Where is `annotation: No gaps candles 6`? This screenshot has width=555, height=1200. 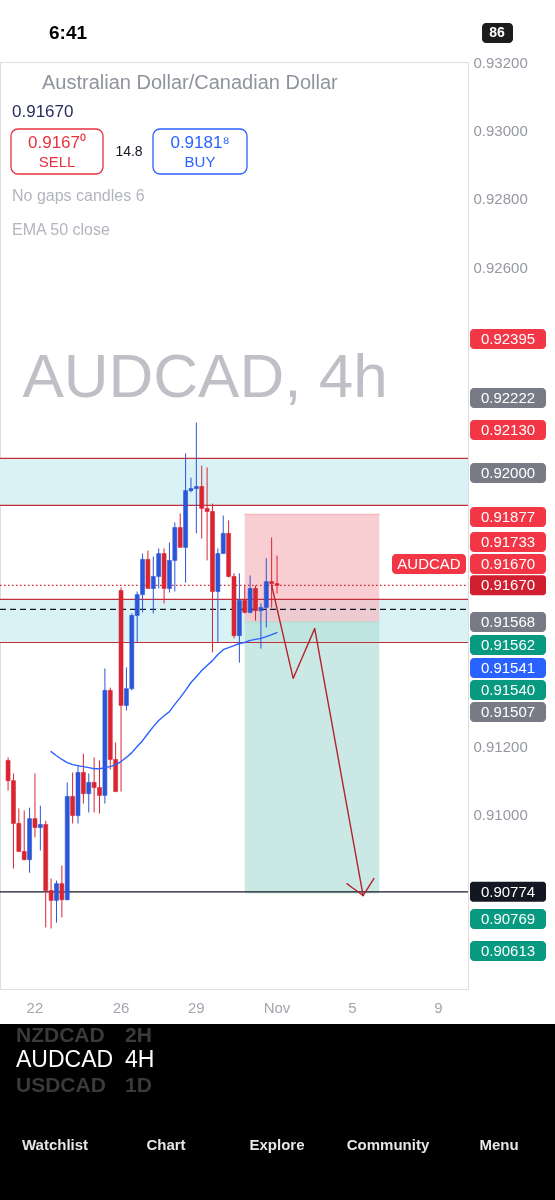
annotation: No gaps candles 6 is located at coordinates (78, 195).